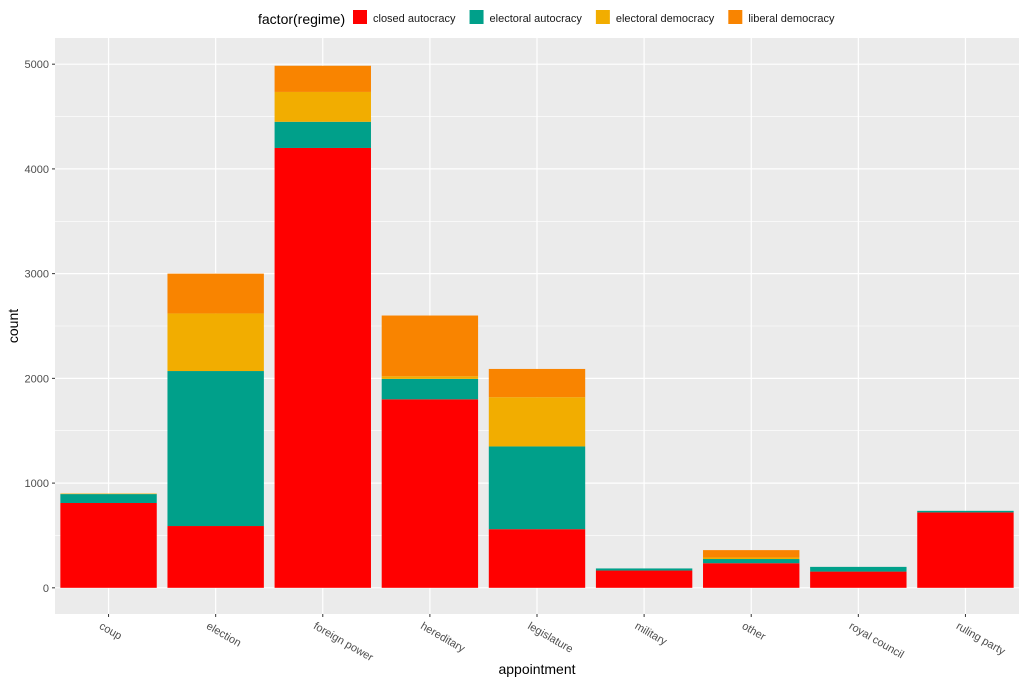 This screenshot has height=682, width=1024. What do you see at coordinates (322, 106) in the screenshot?
I see `bar-foreign-power-electoral-democracy` at bounding box center [322, 106].